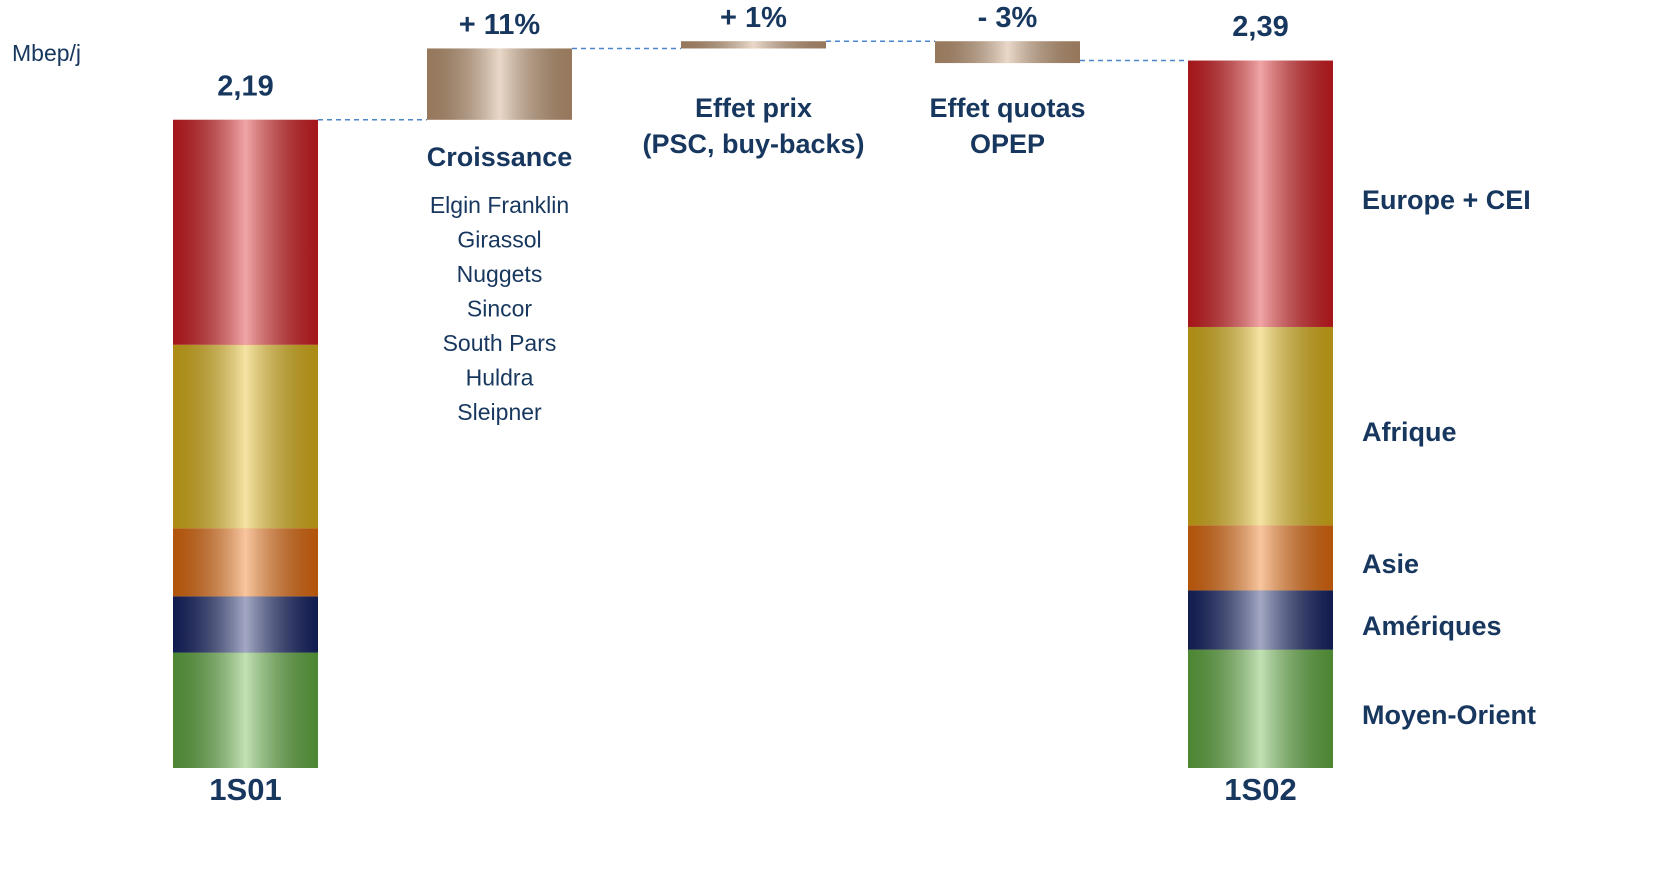 This screenshot has height=886, width=1666. Describe the element at coordinates (500, 157) in the screenshot. I see `step-name: Croissance` at that location.